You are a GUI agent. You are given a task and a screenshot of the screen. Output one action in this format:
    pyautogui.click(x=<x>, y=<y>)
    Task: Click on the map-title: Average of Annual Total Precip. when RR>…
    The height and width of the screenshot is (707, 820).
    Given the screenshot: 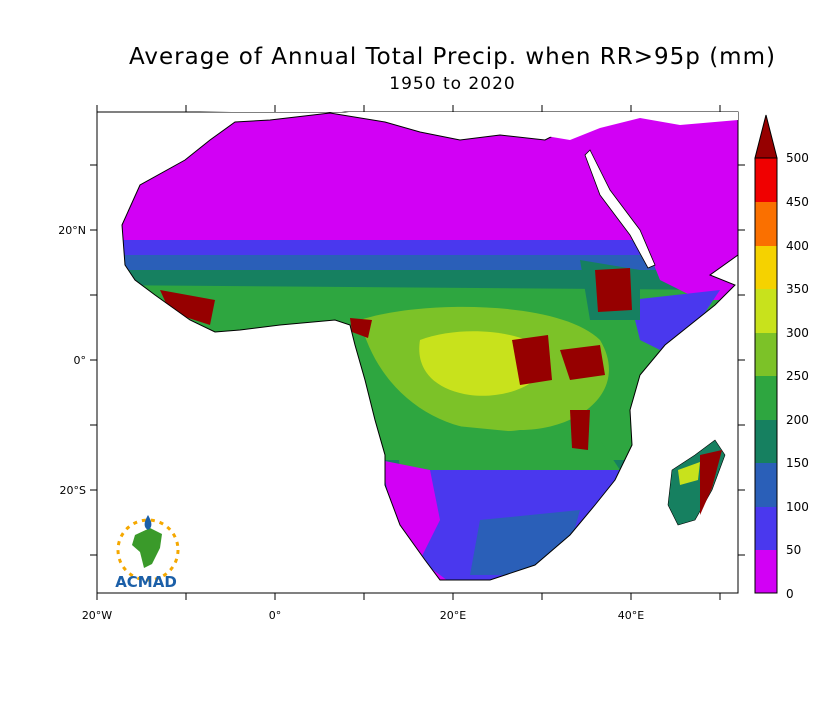 What is the action you would take?
    pyautogui.click(x=452, y=57)
    